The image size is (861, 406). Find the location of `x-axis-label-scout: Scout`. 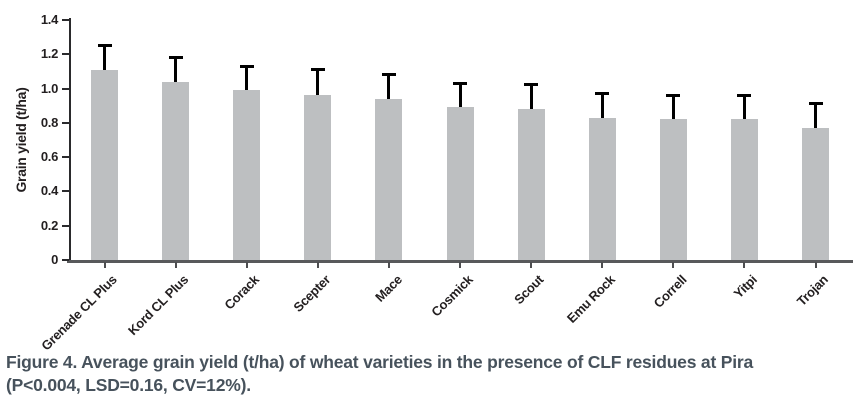

x-axis-label-scout: Scout is located at coordinates (529, 290).